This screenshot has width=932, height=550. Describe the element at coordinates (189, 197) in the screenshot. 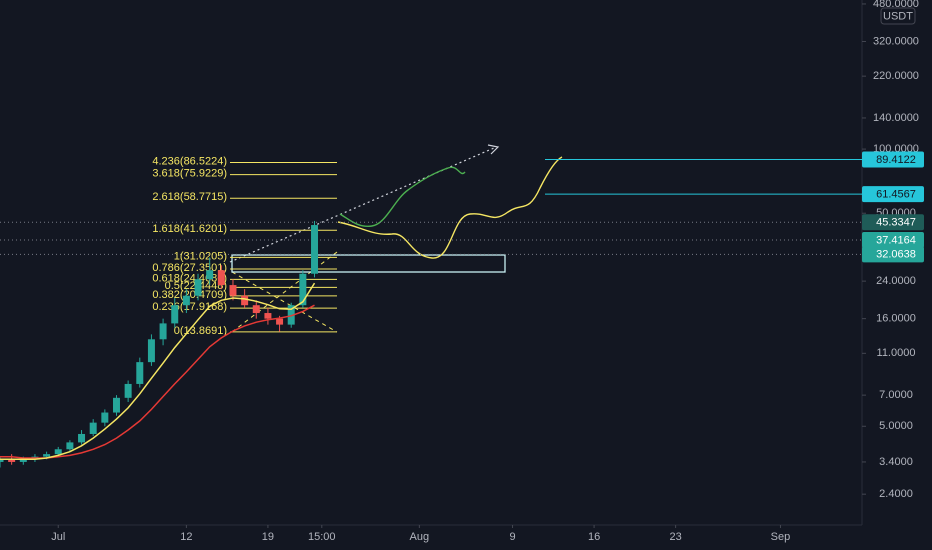

I see `fib-label: 2.618(58.7715)` at that location.